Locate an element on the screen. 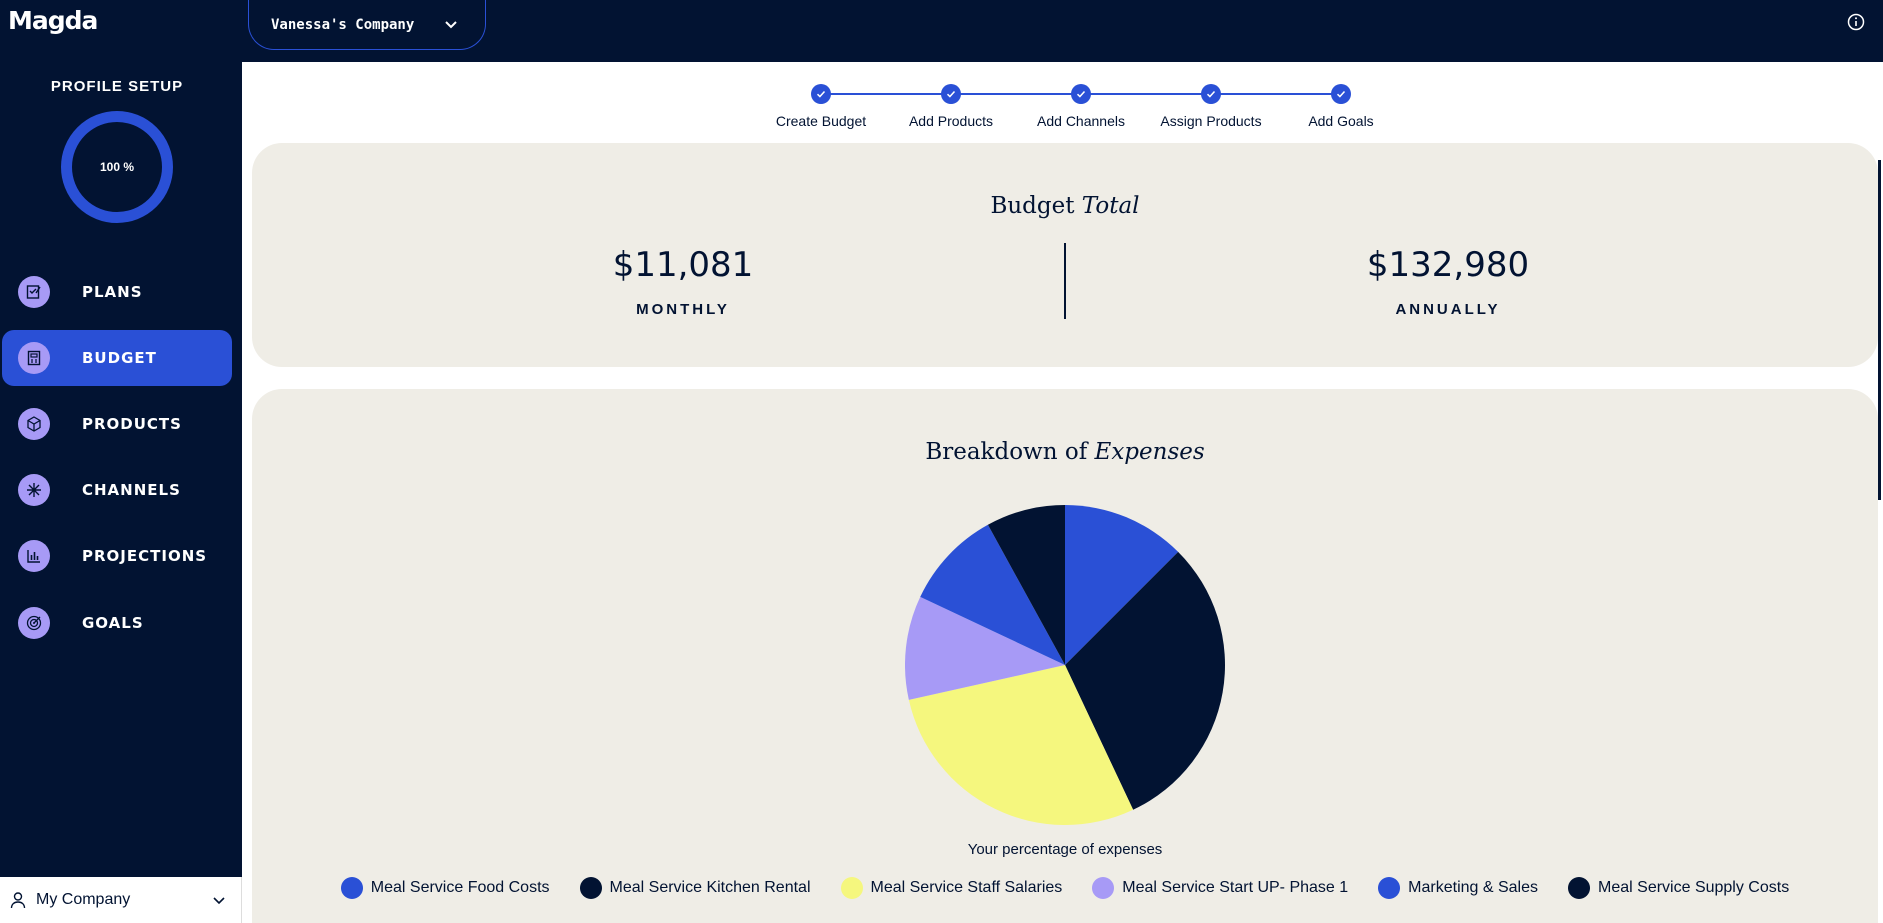 The height and width of the screenshot is (923, 1883). sidebar-item-label: PLANS is located at coordinates (112, 292).